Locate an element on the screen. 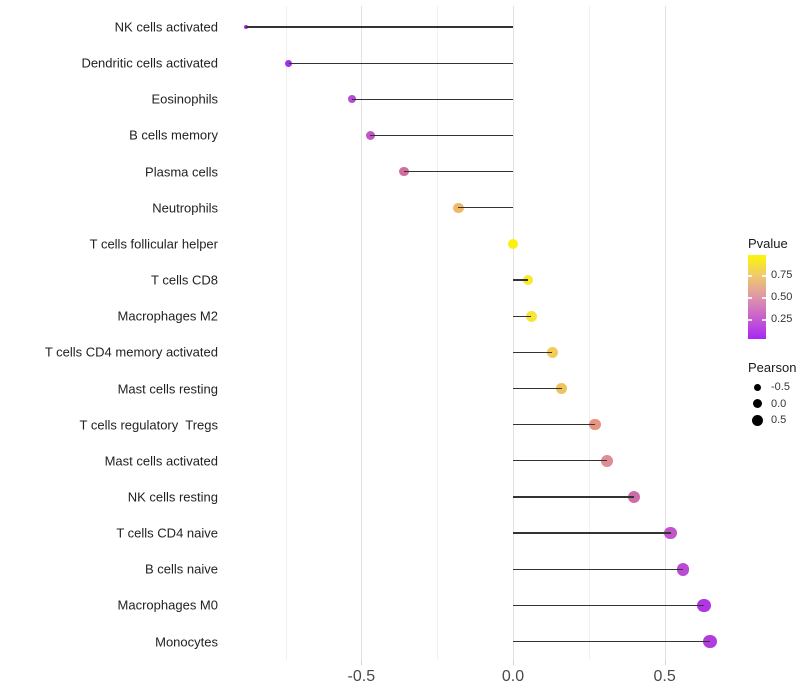  category-label: Mast cells resting is located at coordinates (167, 388).